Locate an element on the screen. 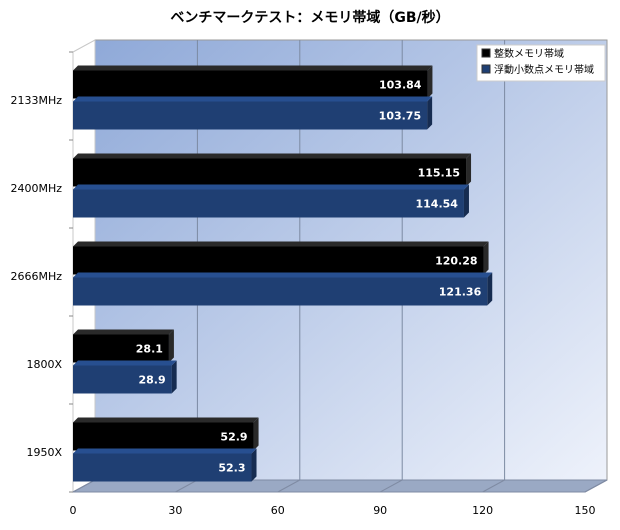  x-tick-label: 60 is located at coordinates (278, 510).